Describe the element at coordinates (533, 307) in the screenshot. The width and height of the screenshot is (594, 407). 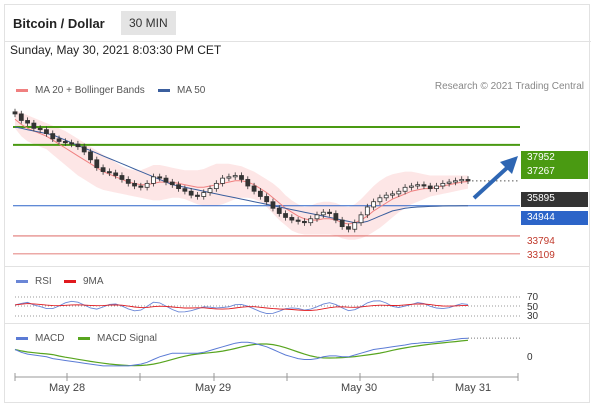
I see `rsi-level-50: 50` at that location.